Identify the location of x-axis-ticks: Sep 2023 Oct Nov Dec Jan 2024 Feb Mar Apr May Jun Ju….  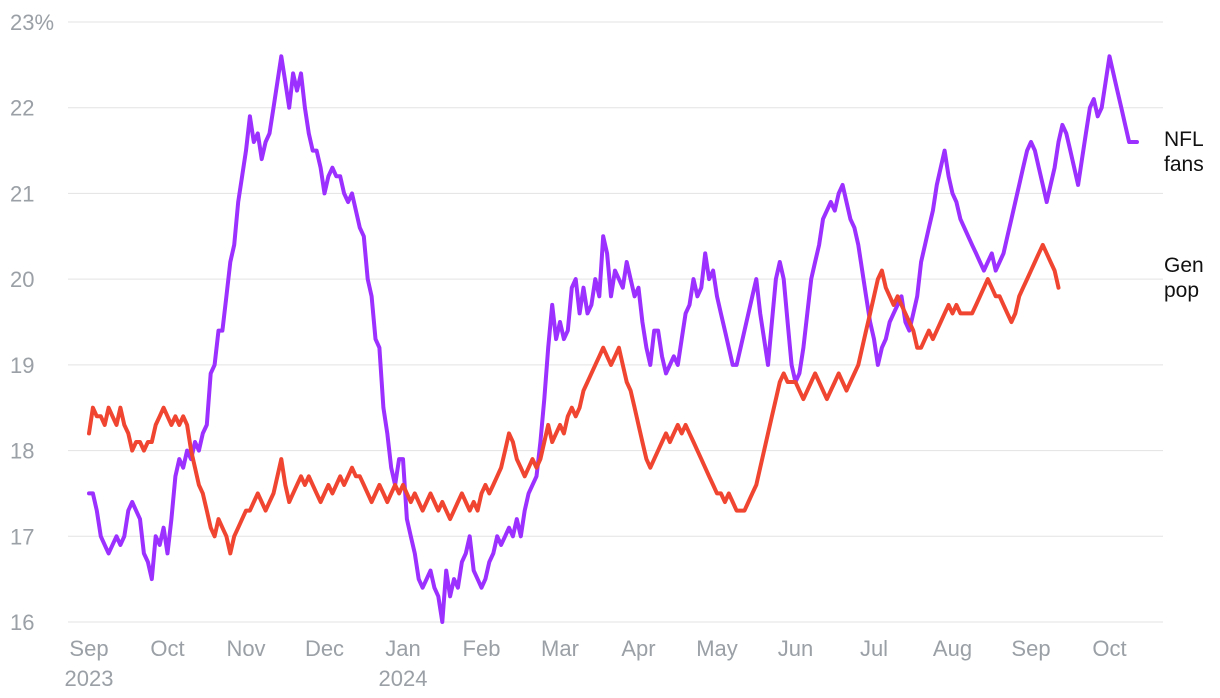
(596, 663).